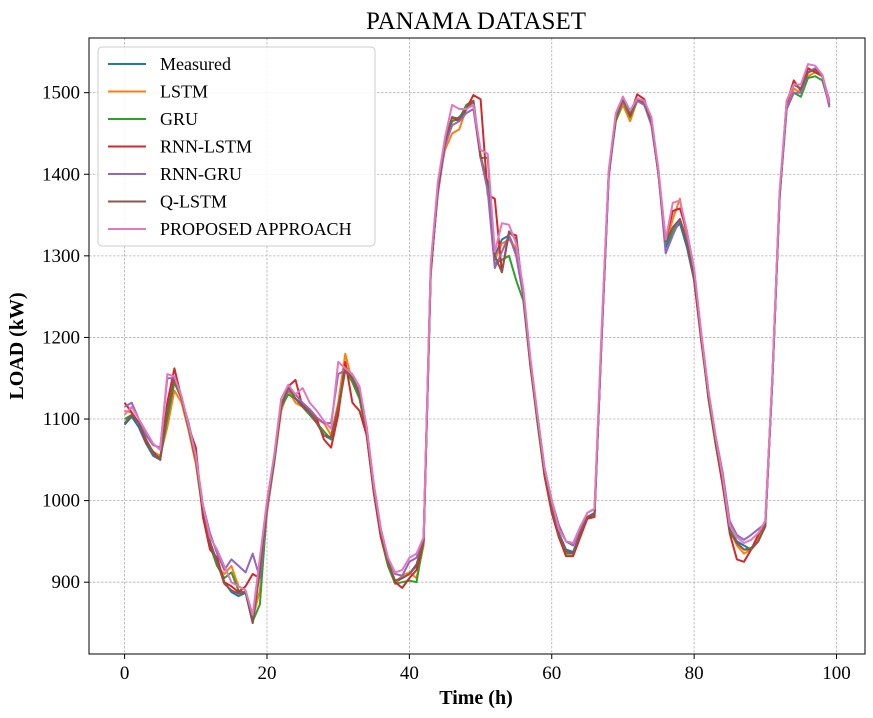 This screenshot has width=873, height=718. What do you see at coordinates (61, 93) in the screenshot?
I see `y-tick-label: 1500` at bounding box center [61, 93].